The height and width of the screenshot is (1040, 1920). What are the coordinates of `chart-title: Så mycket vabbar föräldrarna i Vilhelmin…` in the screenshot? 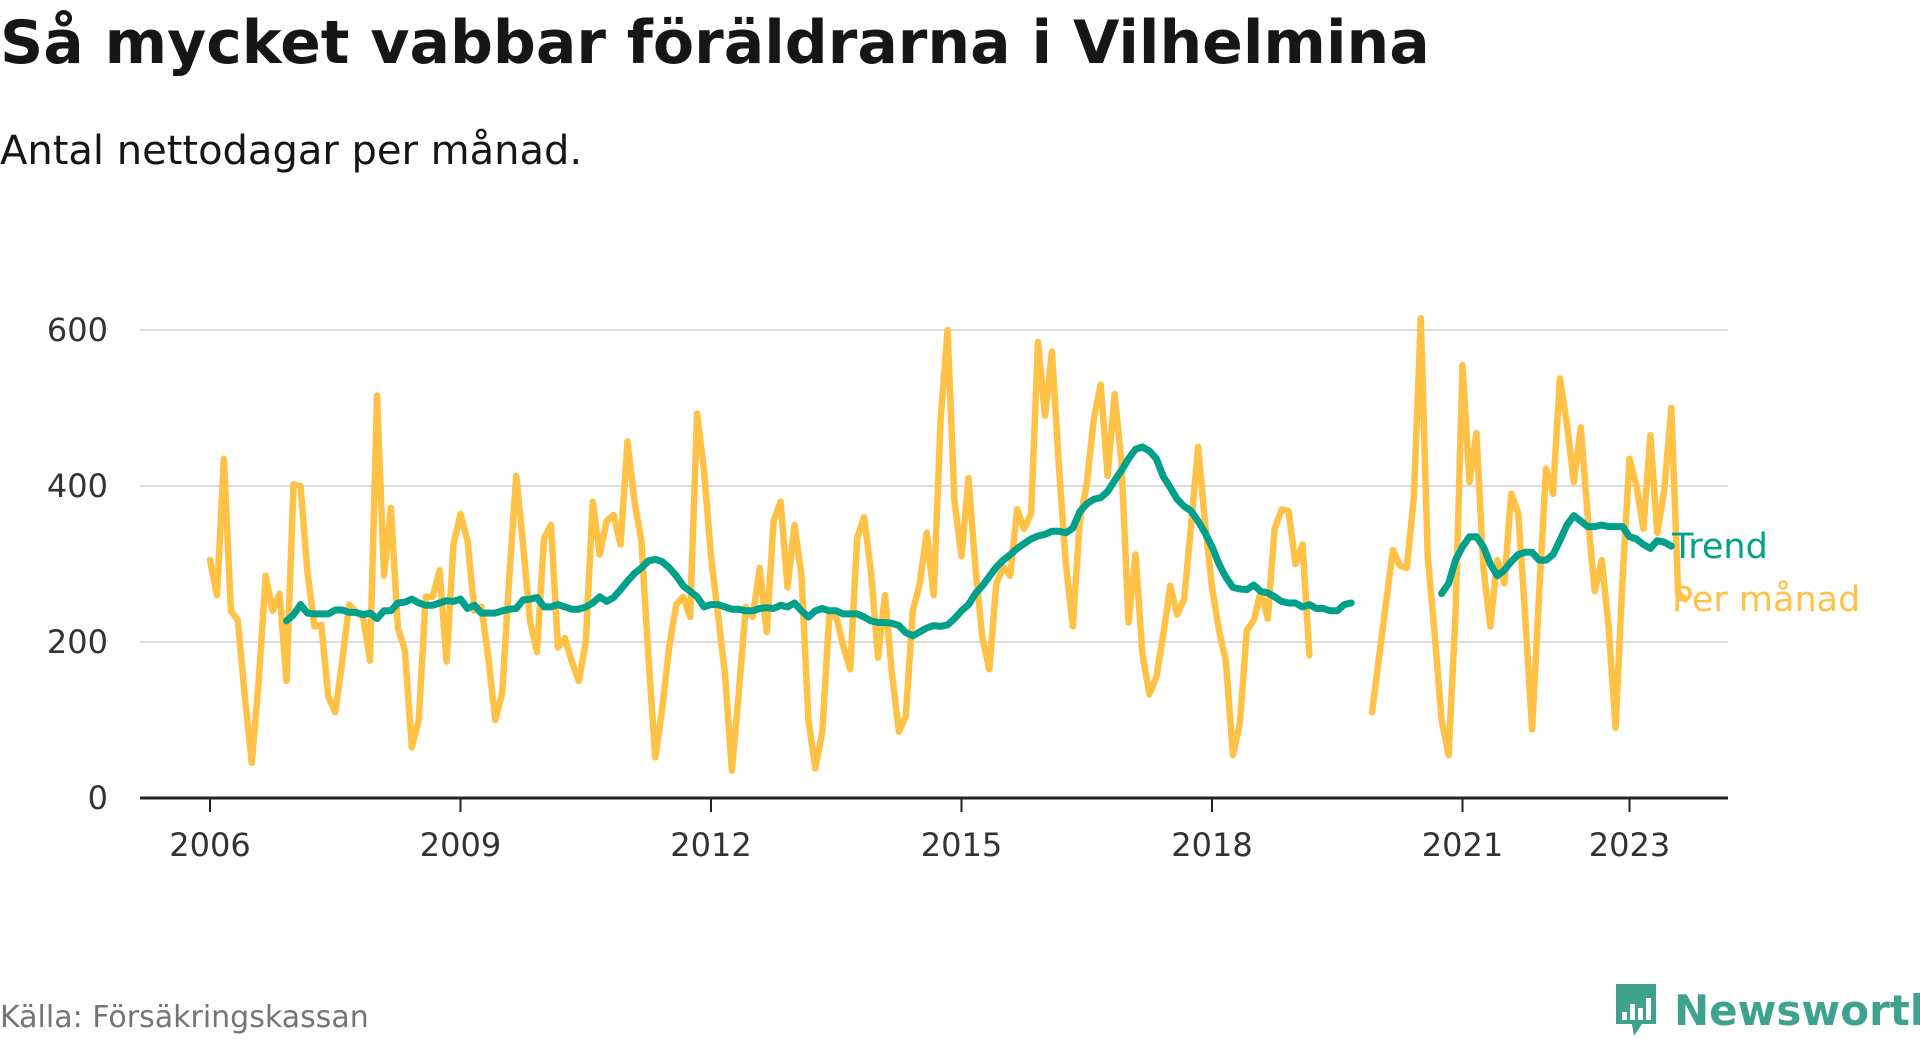 It's located at (715, 43).